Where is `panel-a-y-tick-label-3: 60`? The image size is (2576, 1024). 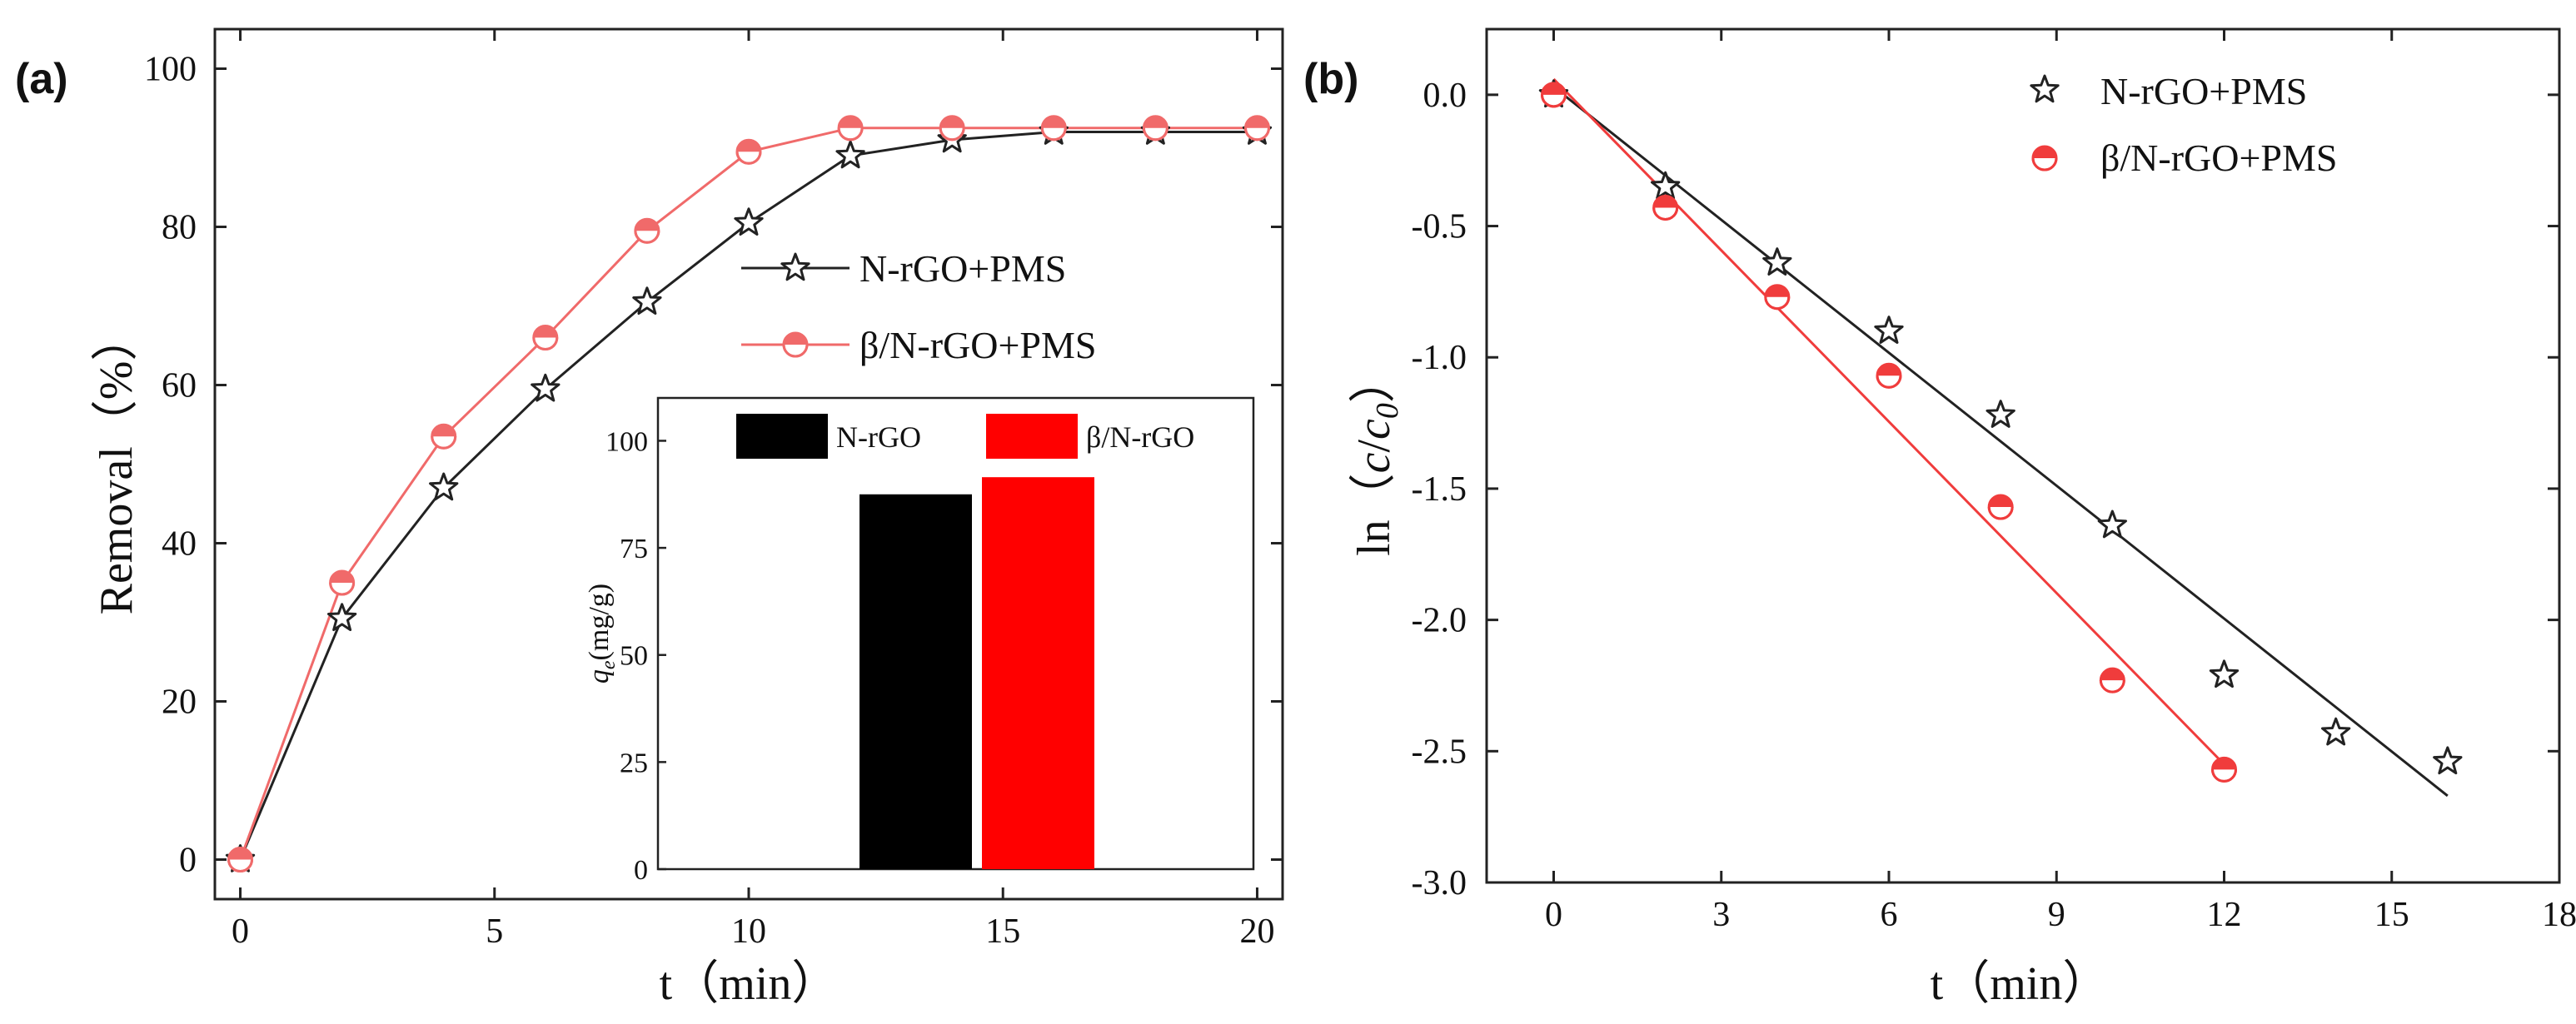 panel-a-y-tick-label-3: 60 is located at coordinates (179, 386).